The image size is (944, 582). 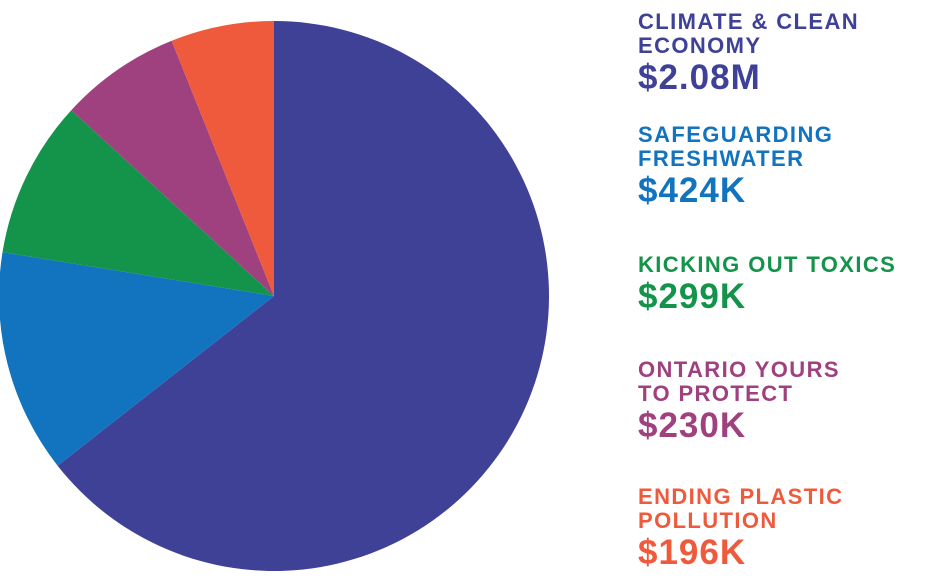 What do you see at coordinates (692, 190) in the screenshot?
I see `value-label: $424K` at bounding box center [692, 190].